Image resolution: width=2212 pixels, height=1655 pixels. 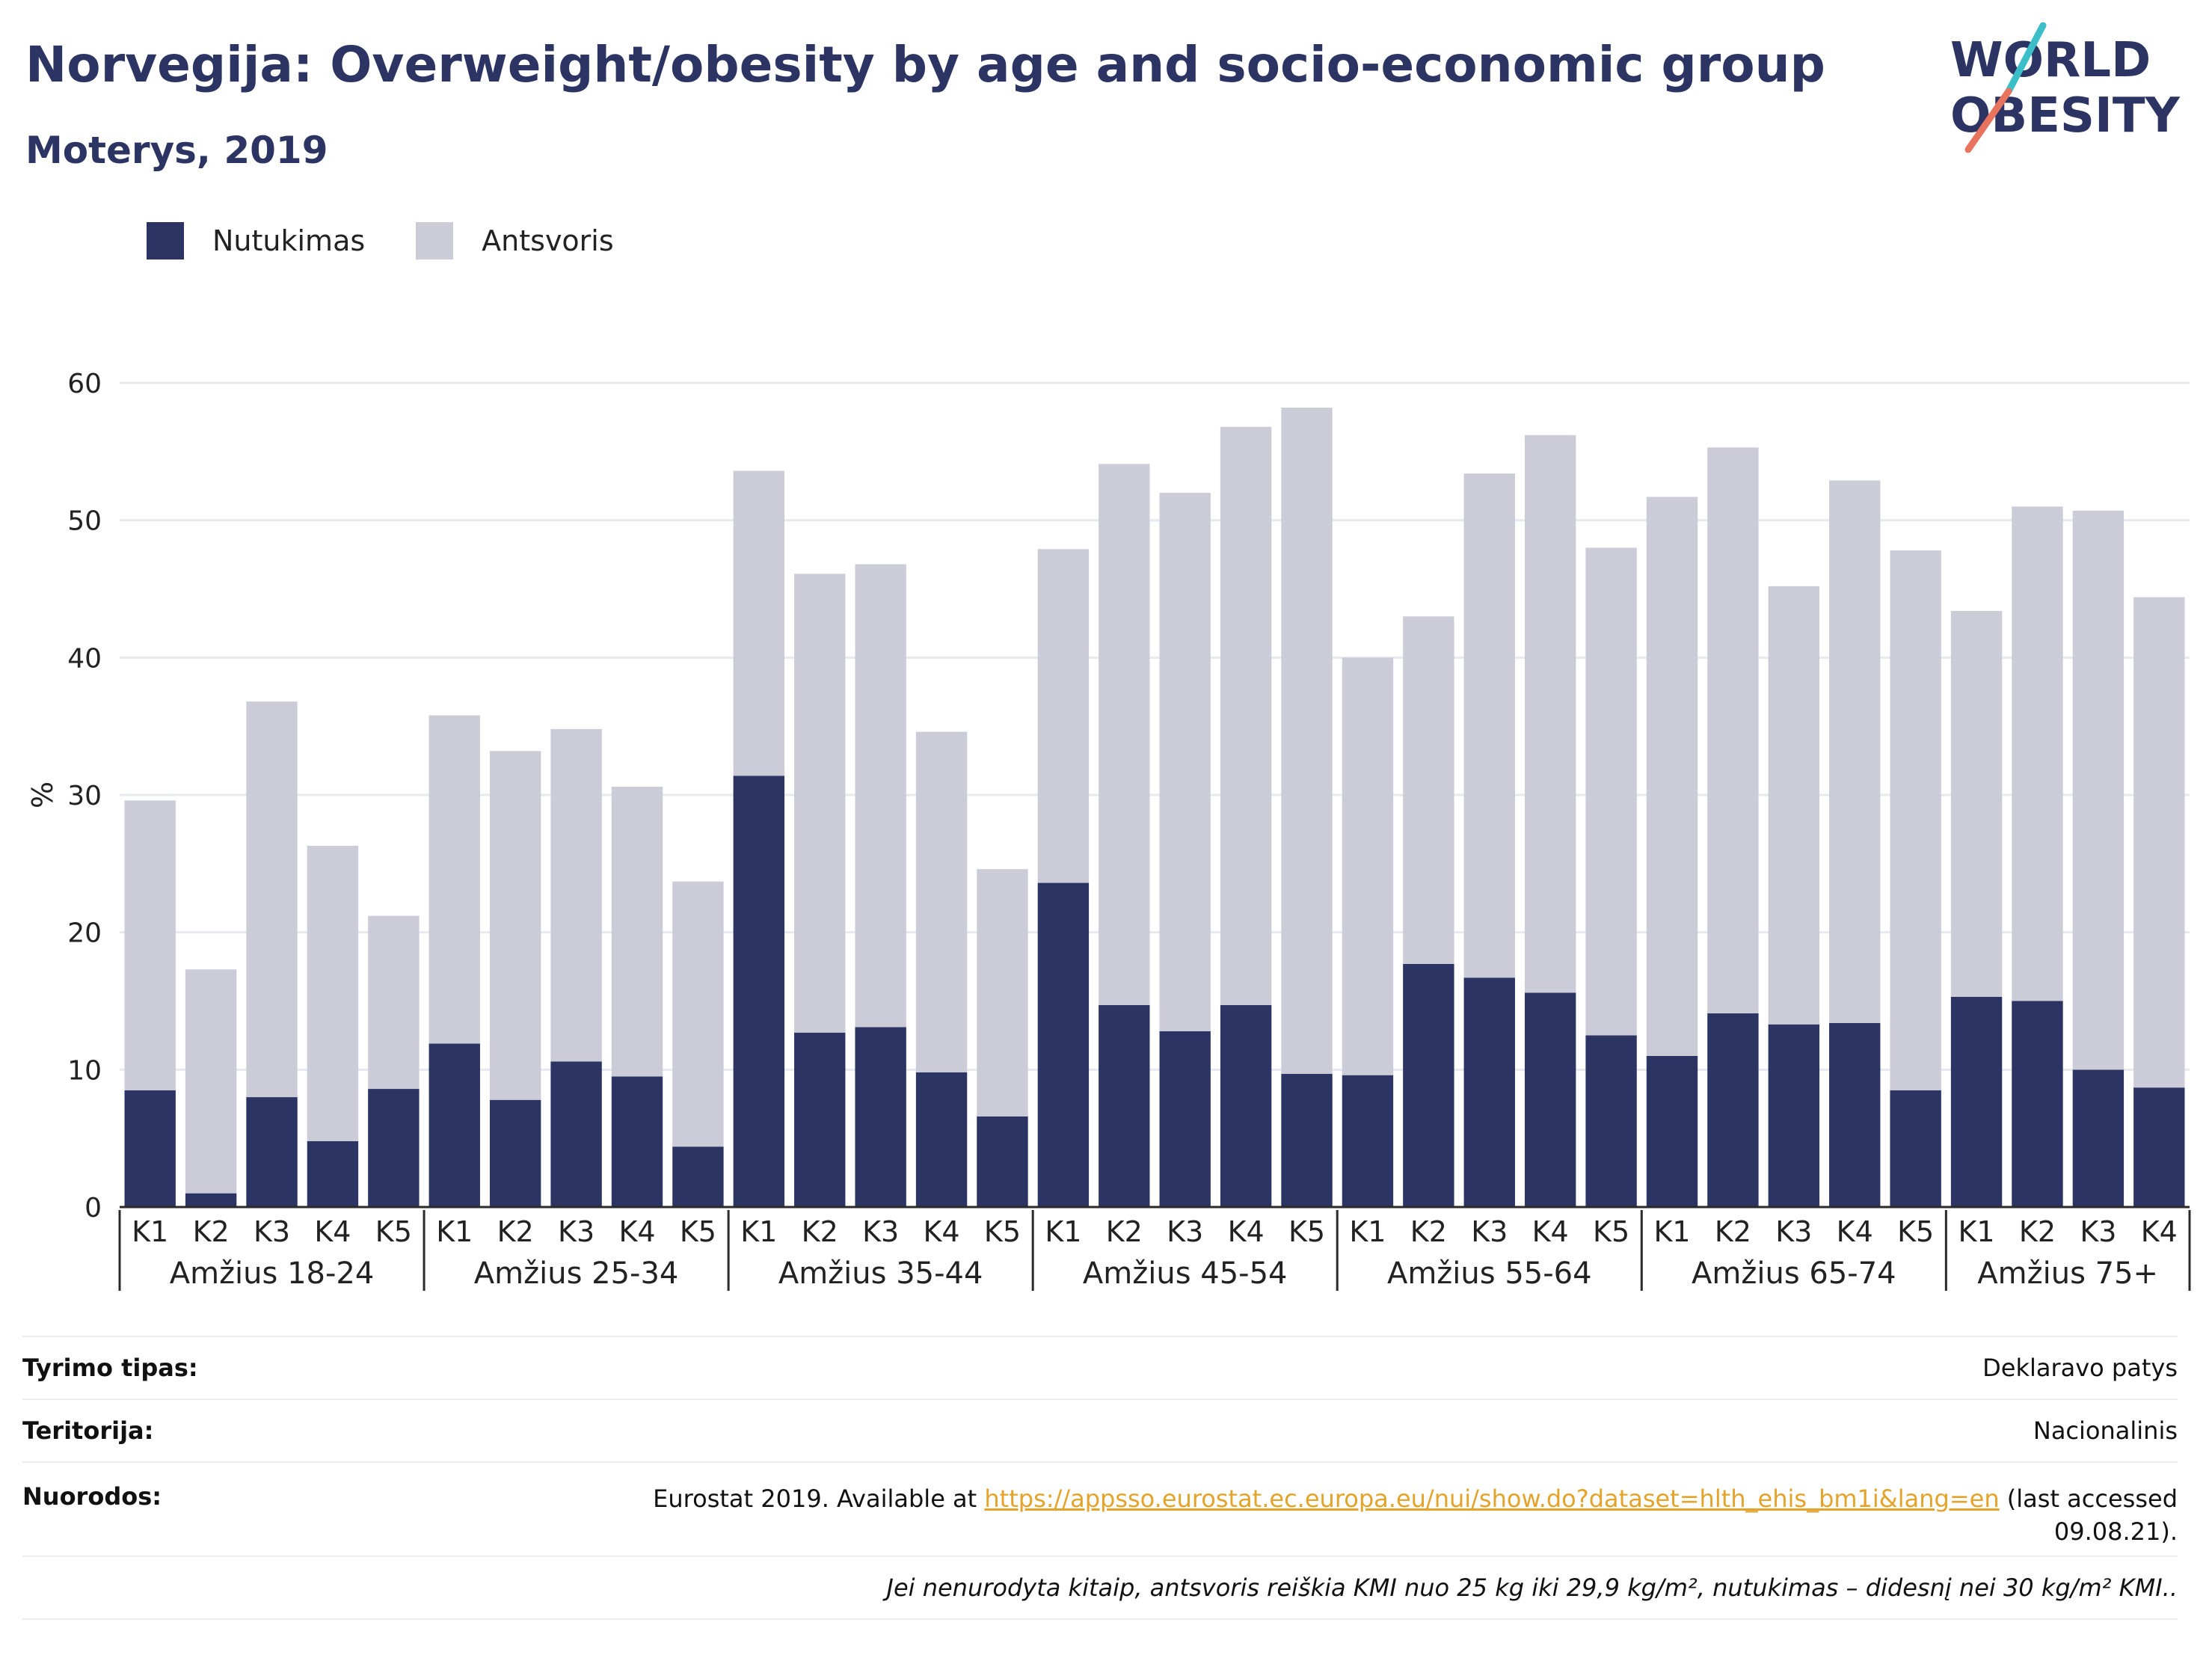 What do you see at coordinates (394, 1231) in the screenshot?
I see `x-tick-label: K5` at bounding box center [394, 1231].